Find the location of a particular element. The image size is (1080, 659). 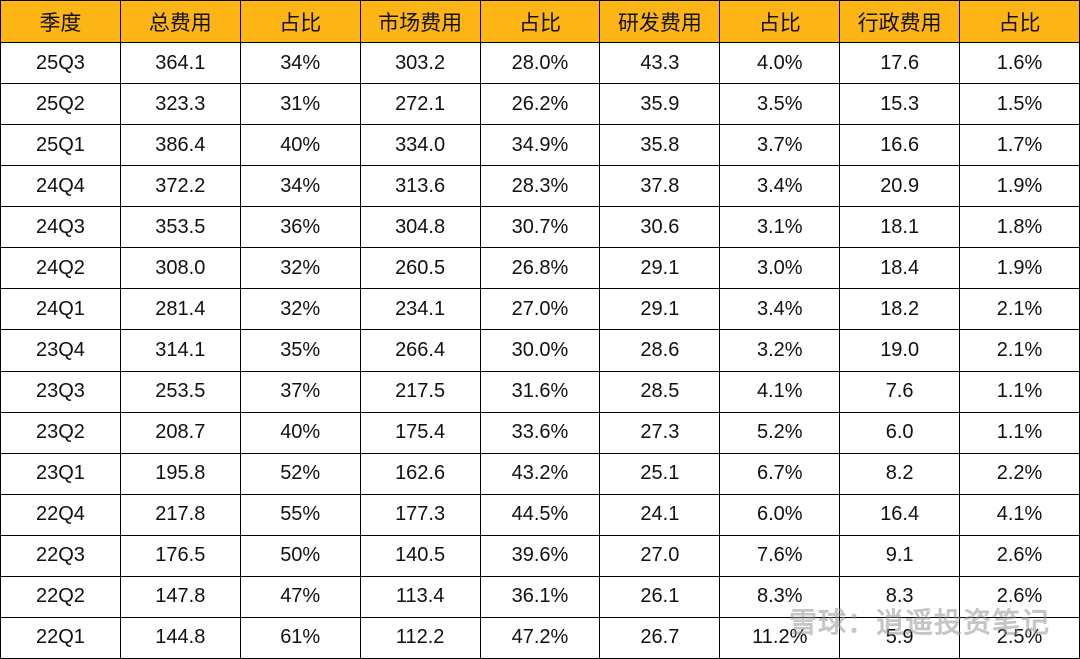

table-cell: 26.1 is located at coordinates (660, 597).